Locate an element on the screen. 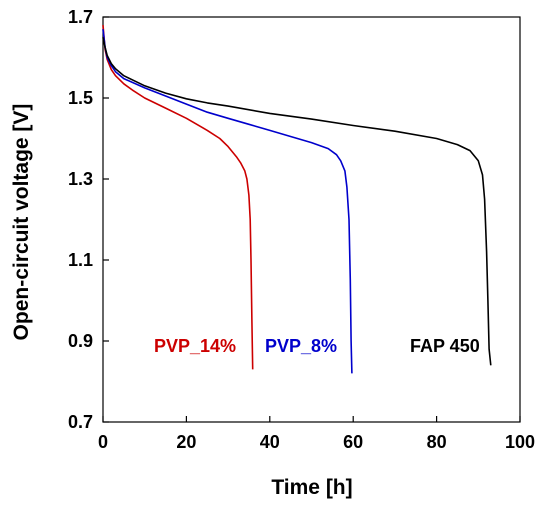 The image size is (550, 505). series-label-pvp-14: PVP_14% is located at coordinates (195, 346).